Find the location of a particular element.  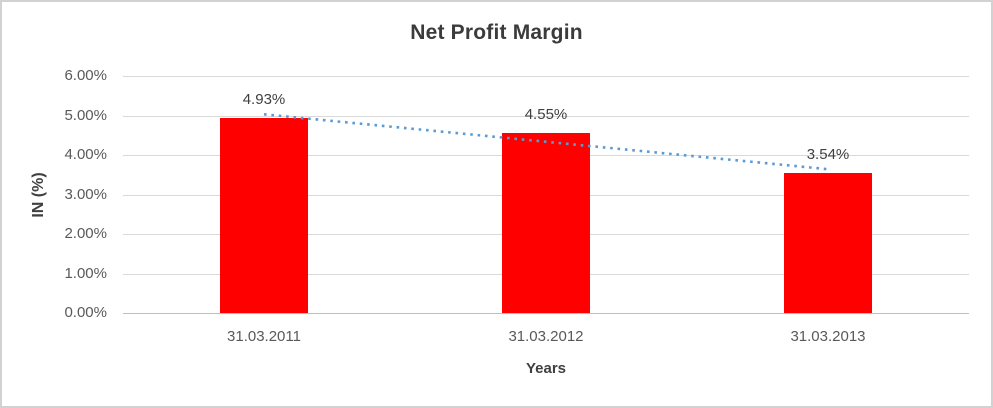

x-tick-label: 31.03.2013 is located at coordinates (828, 336).